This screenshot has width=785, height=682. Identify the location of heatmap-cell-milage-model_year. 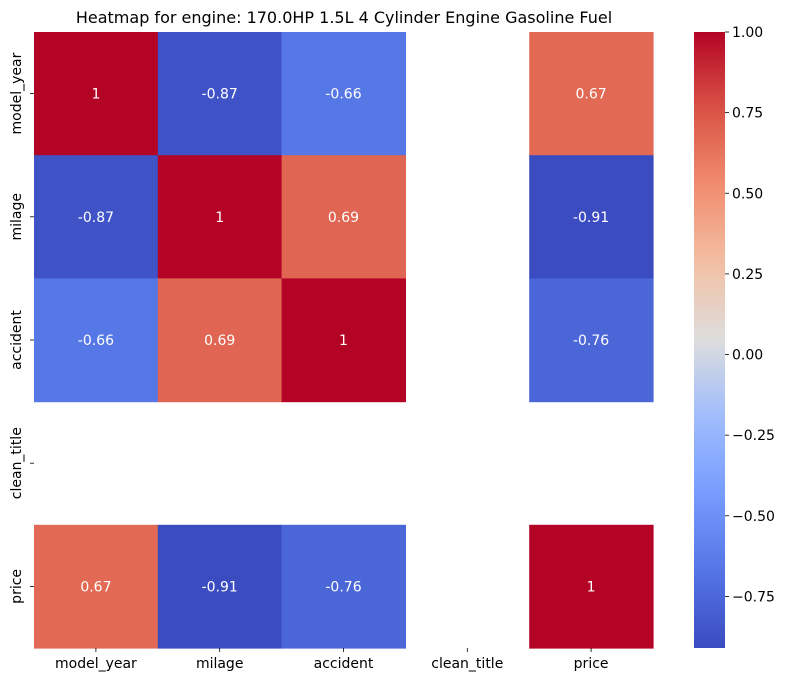
(96, 217).